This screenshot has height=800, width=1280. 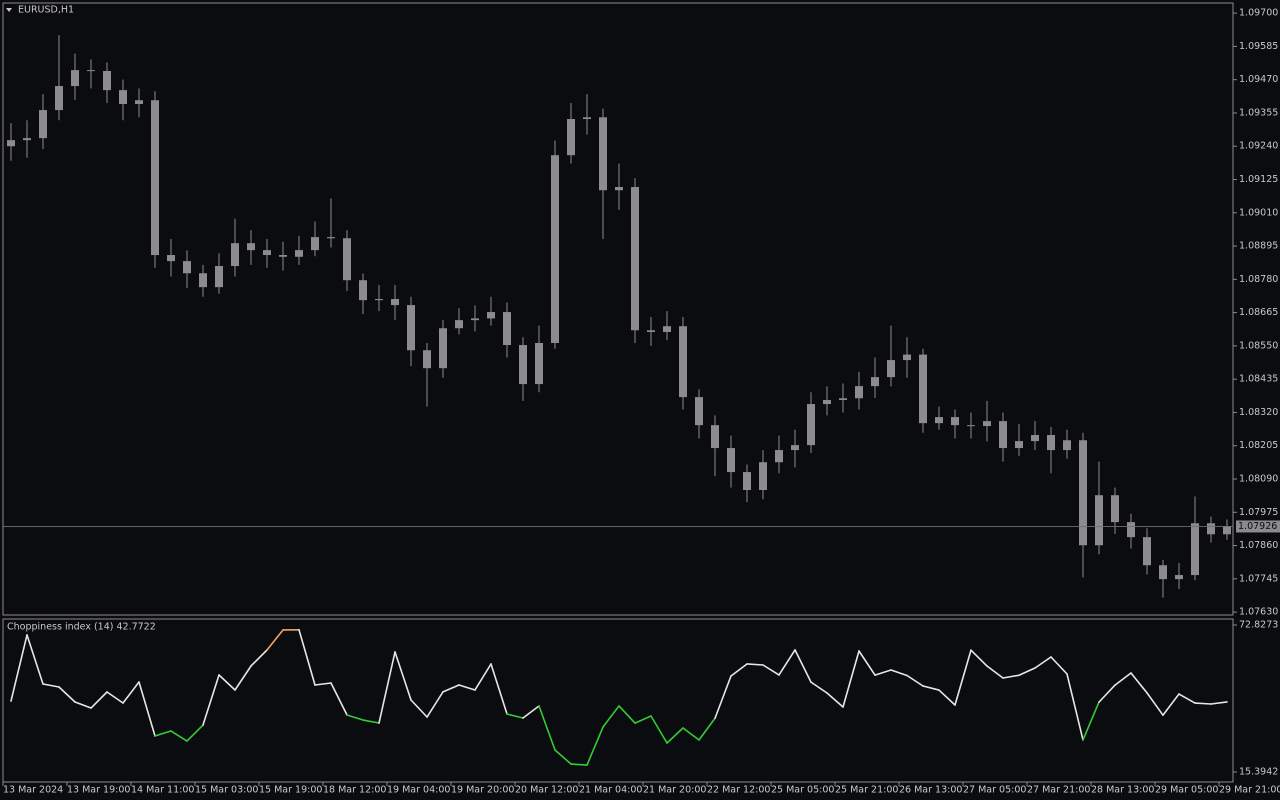 I want to click on symbol-title: EURUSD,H1, so click(x=46, y=10).